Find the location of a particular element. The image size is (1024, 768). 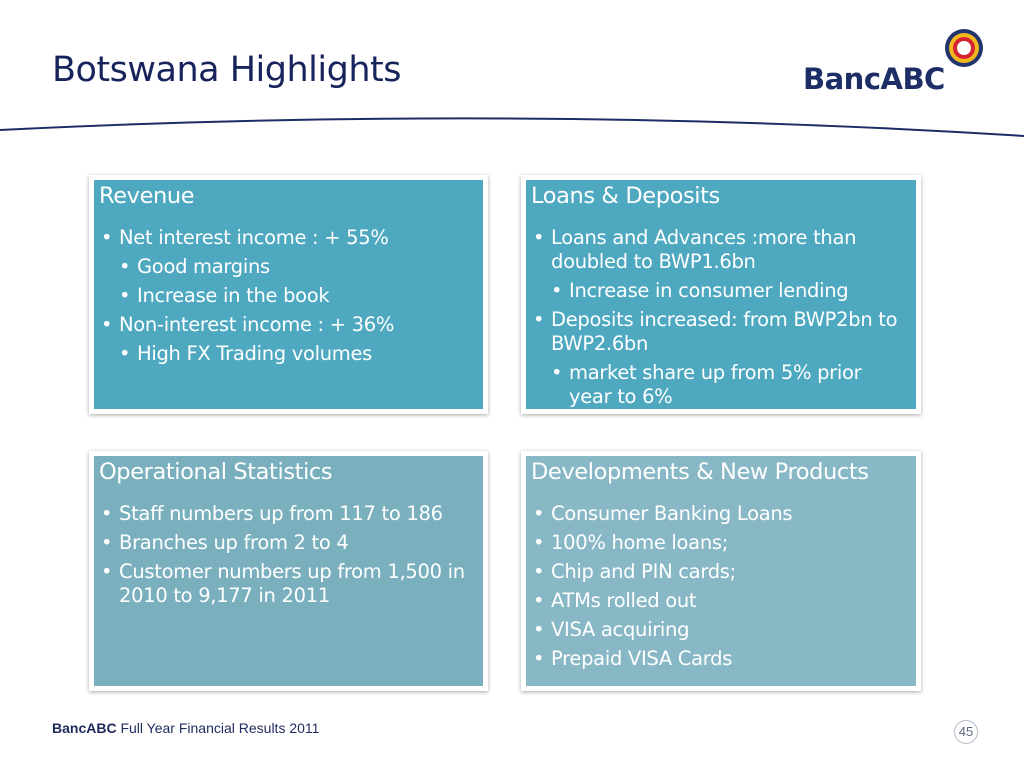

panel-title: Operational Statistics is located at coordinates (216, 472).